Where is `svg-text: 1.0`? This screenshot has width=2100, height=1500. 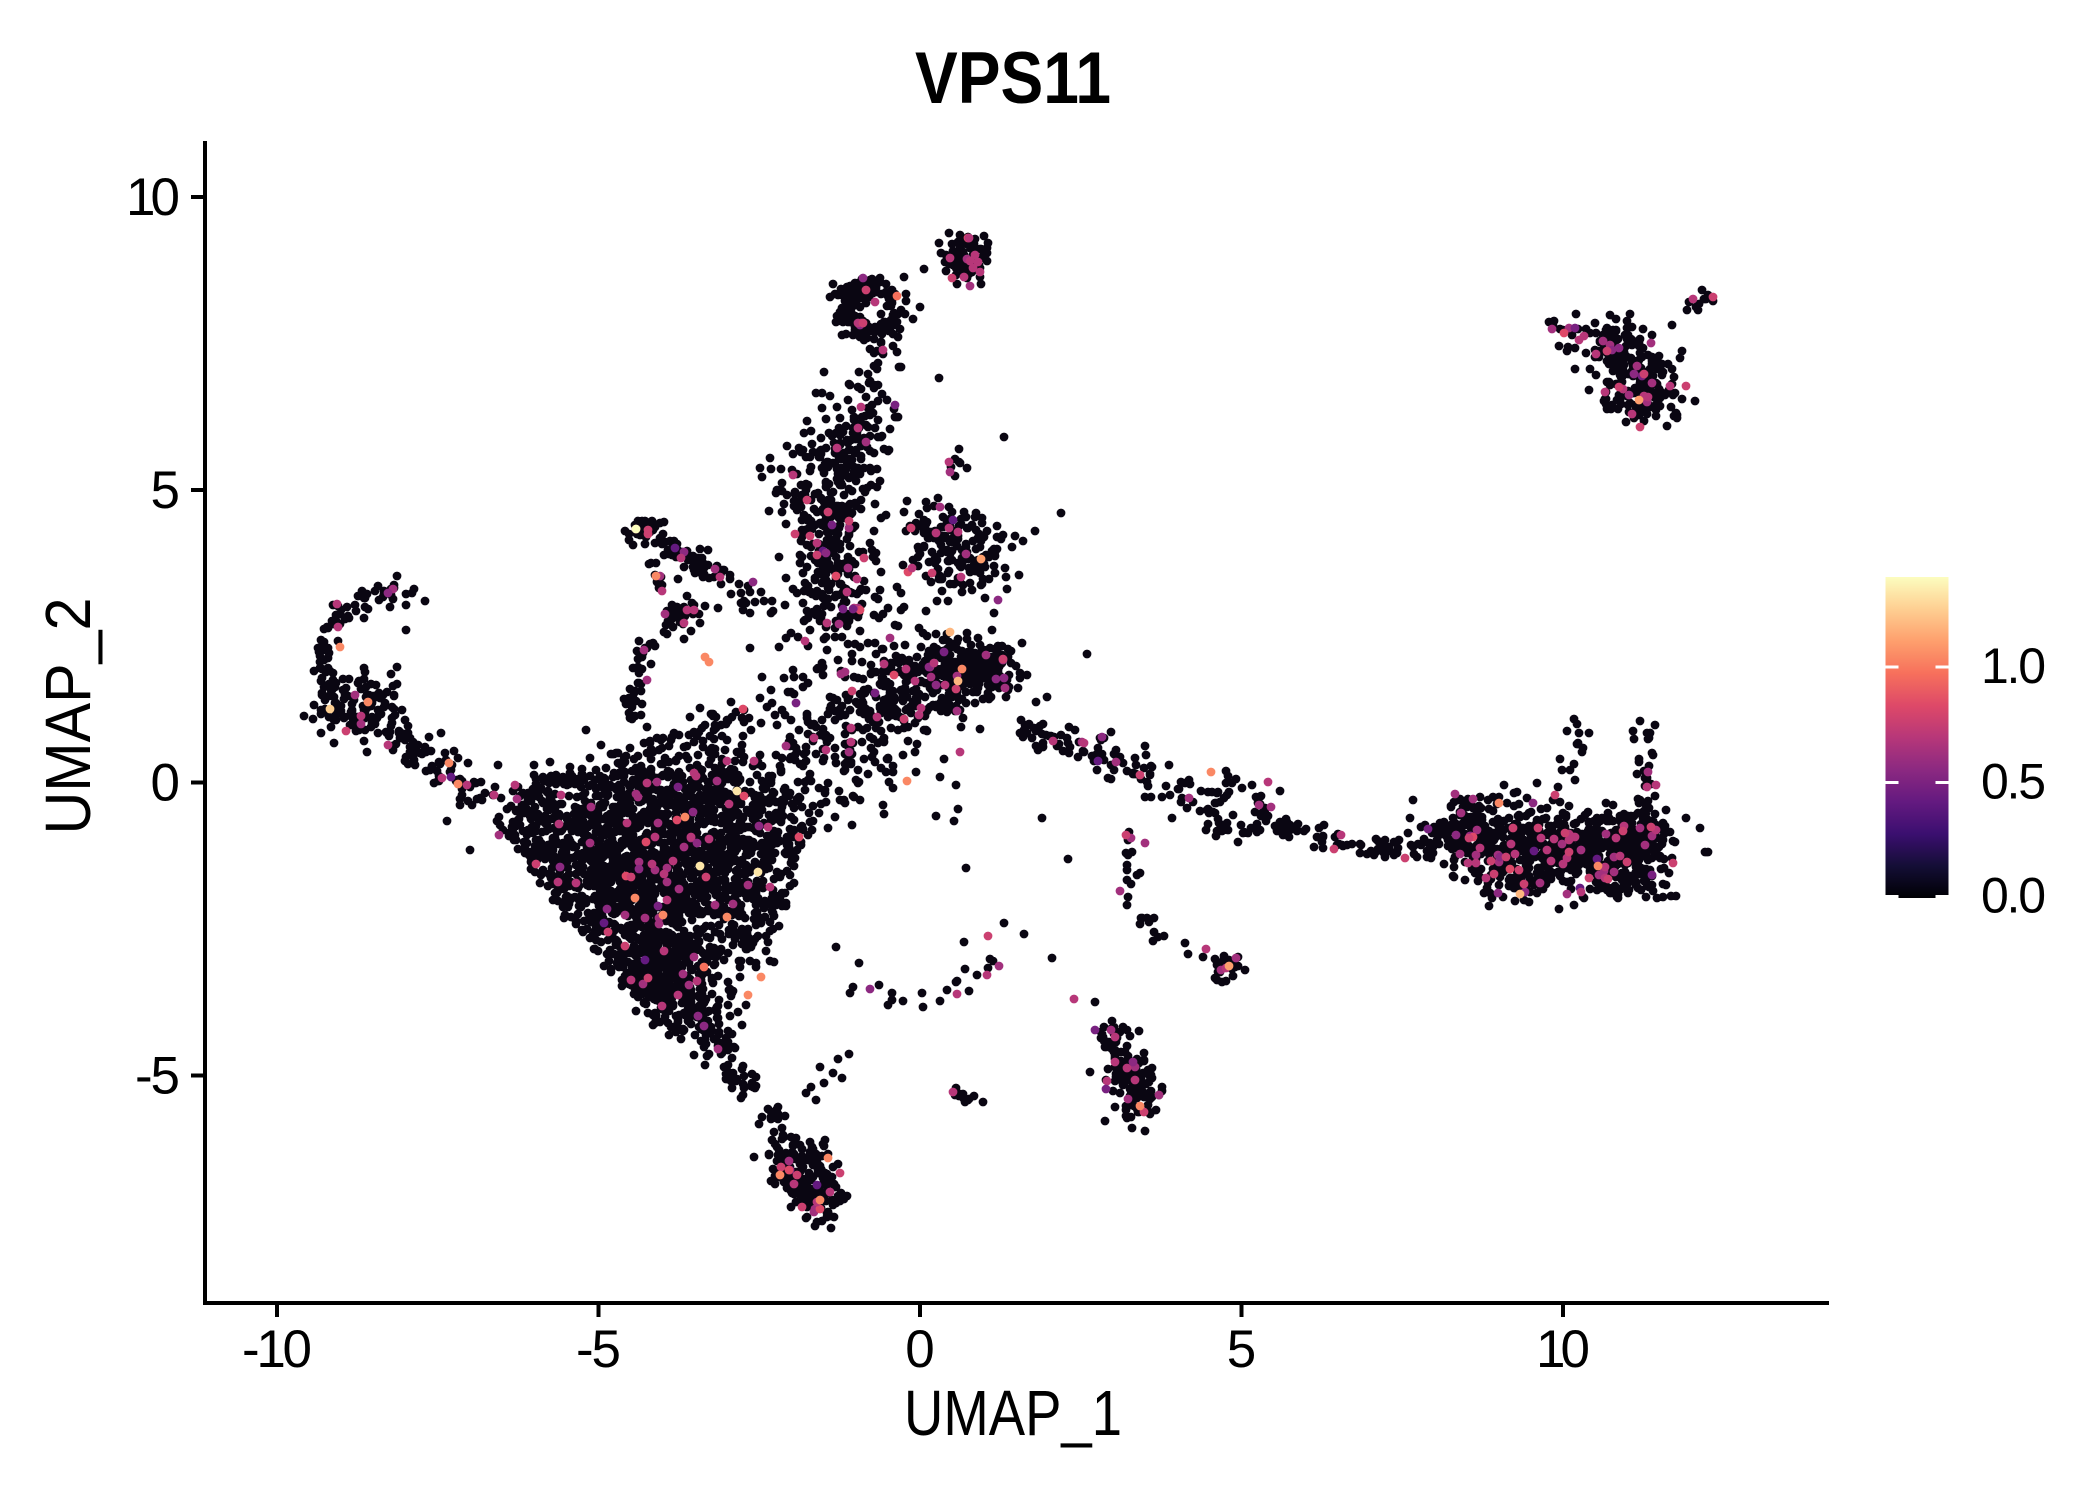 svg-text: 1.0 is located at coordinates (2013, 666).